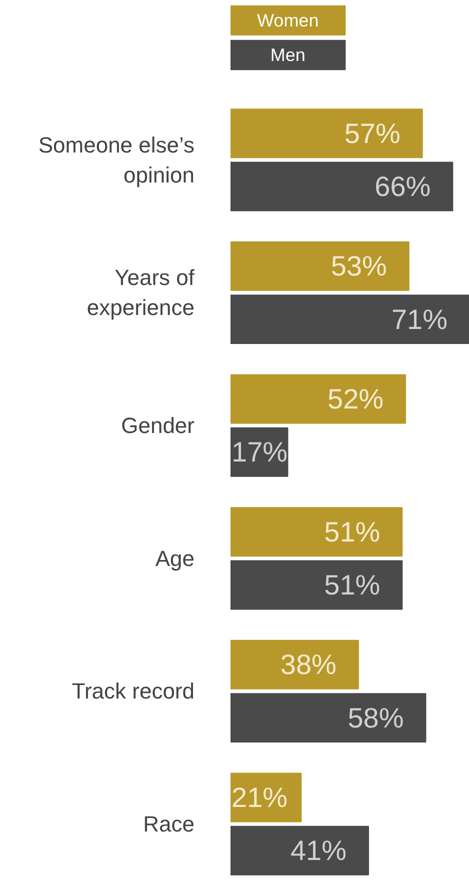 This screenshot has width=469, height=890. Describe the element at coordinates (288, 54) in the screenshot. I see `text: Men` at that location.